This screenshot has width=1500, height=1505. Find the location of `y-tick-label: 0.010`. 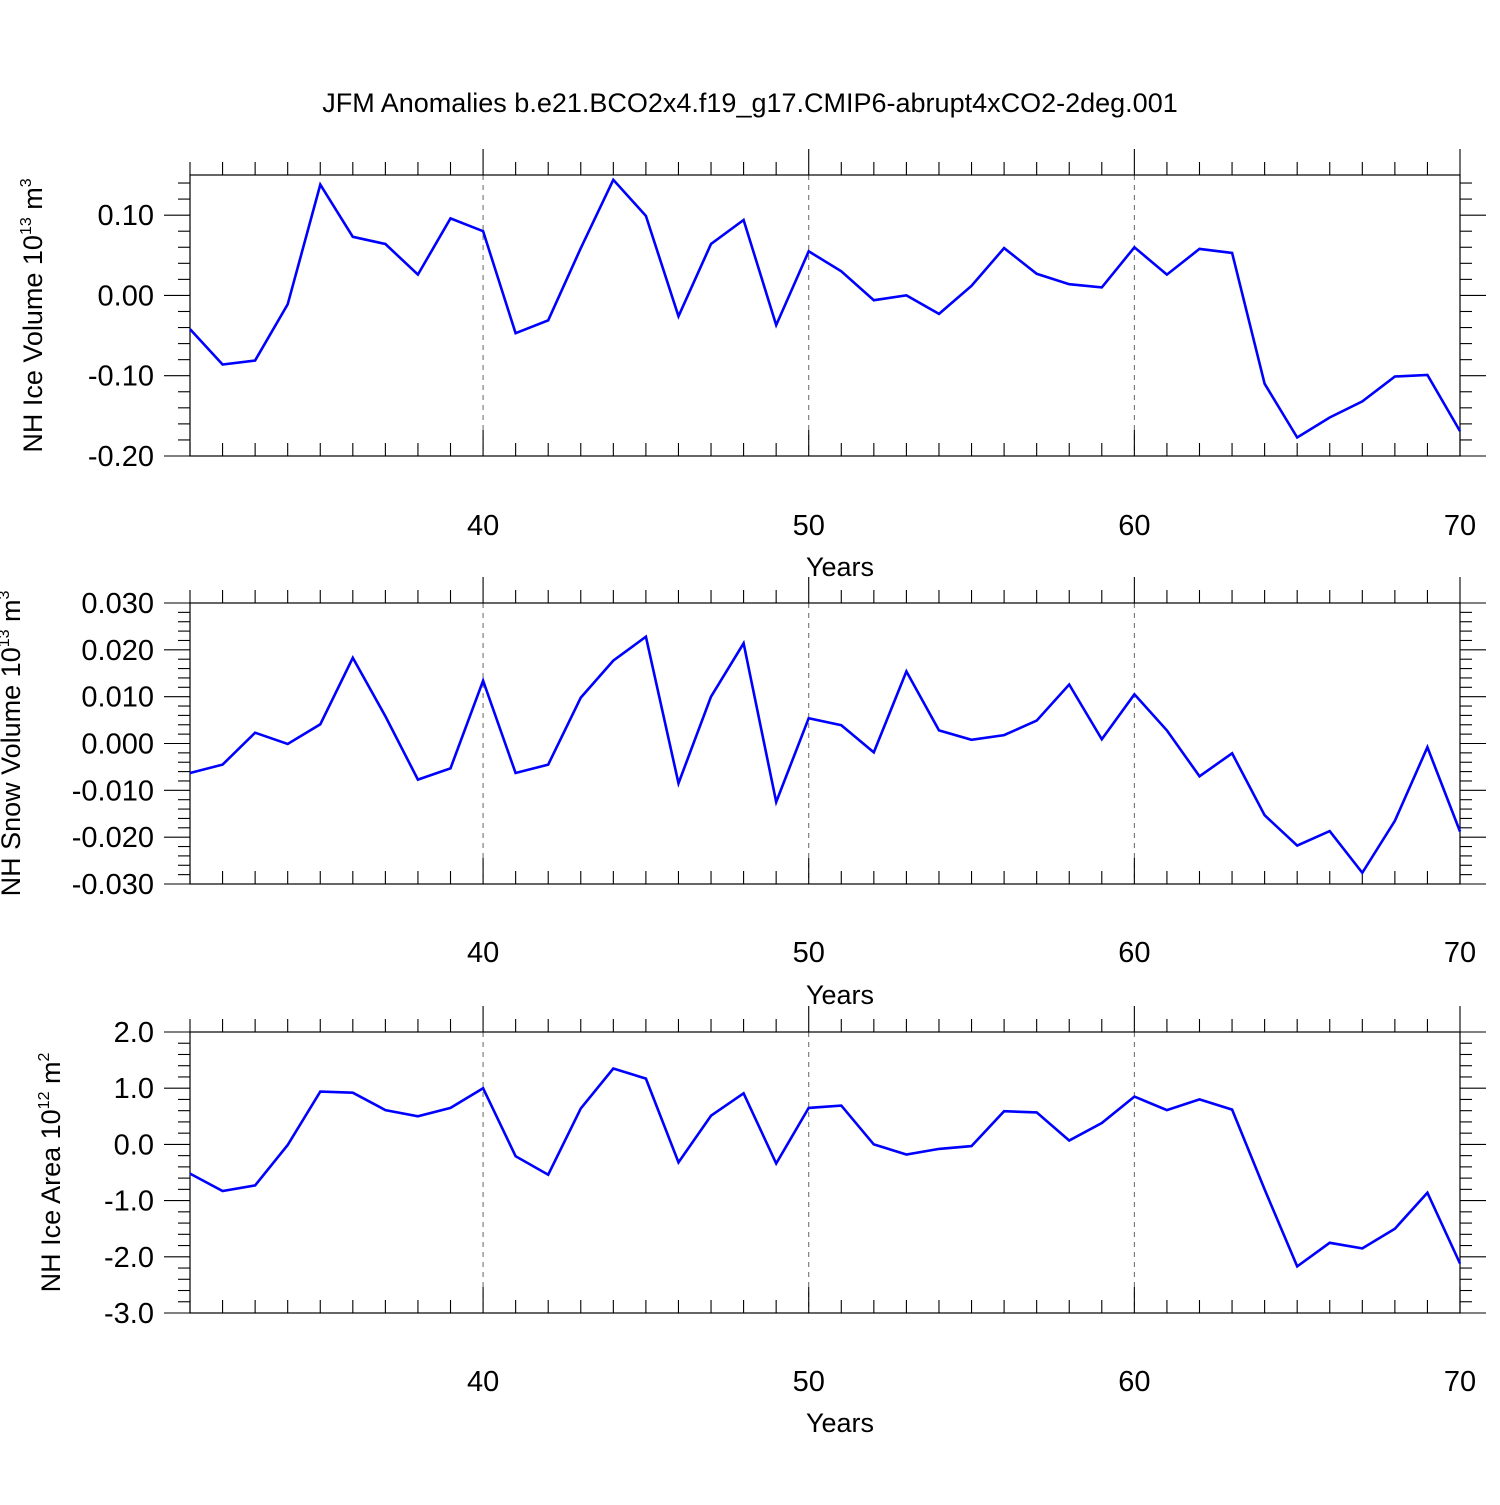

y-tick-label: 0.010 is located at coordinates (117, 698).